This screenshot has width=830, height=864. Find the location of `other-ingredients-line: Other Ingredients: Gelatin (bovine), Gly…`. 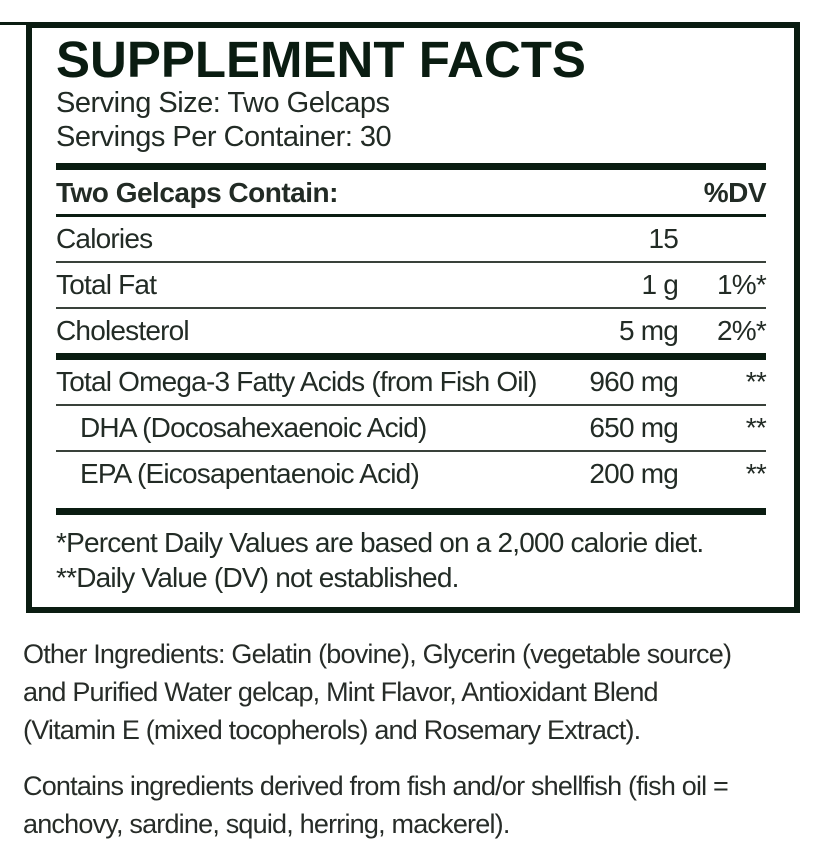

other-ingredients-line: Other Ingredients: Gelatin (bovine), Gly… is located at coordinates (377, 654).